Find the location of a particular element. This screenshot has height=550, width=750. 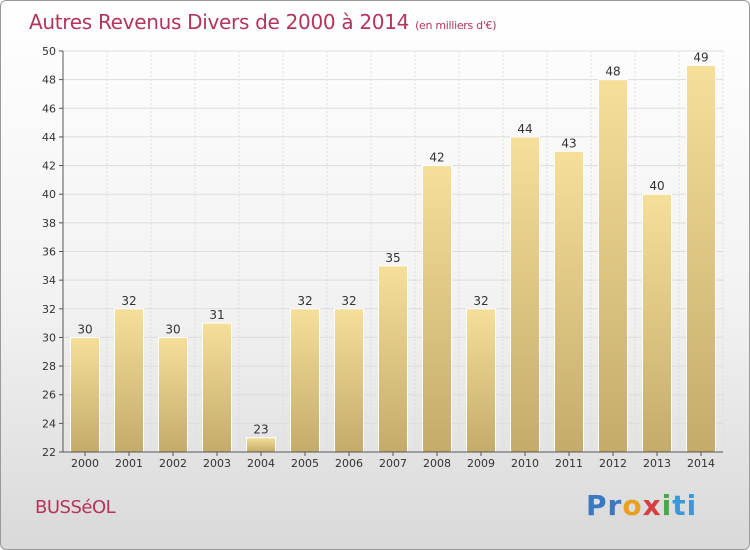

y-tick-label: 40 is located at coordinates (49, 194).